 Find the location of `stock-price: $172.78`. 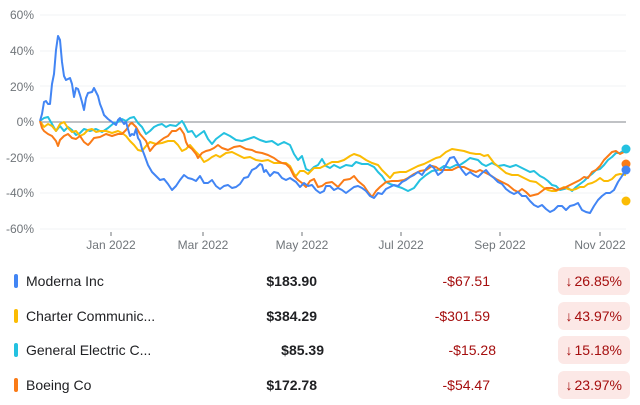

stock-price: $172.78 is located at coordinates (291, 384).